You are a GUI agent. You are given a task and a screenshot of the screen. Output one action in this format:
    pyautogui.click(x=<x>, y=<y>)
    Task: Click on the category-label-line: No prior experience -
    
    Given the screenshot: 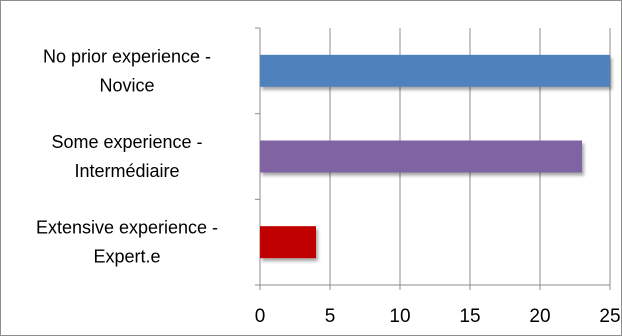 What is the action you would take?
    pyautogui.click(x=127, y=56)
    